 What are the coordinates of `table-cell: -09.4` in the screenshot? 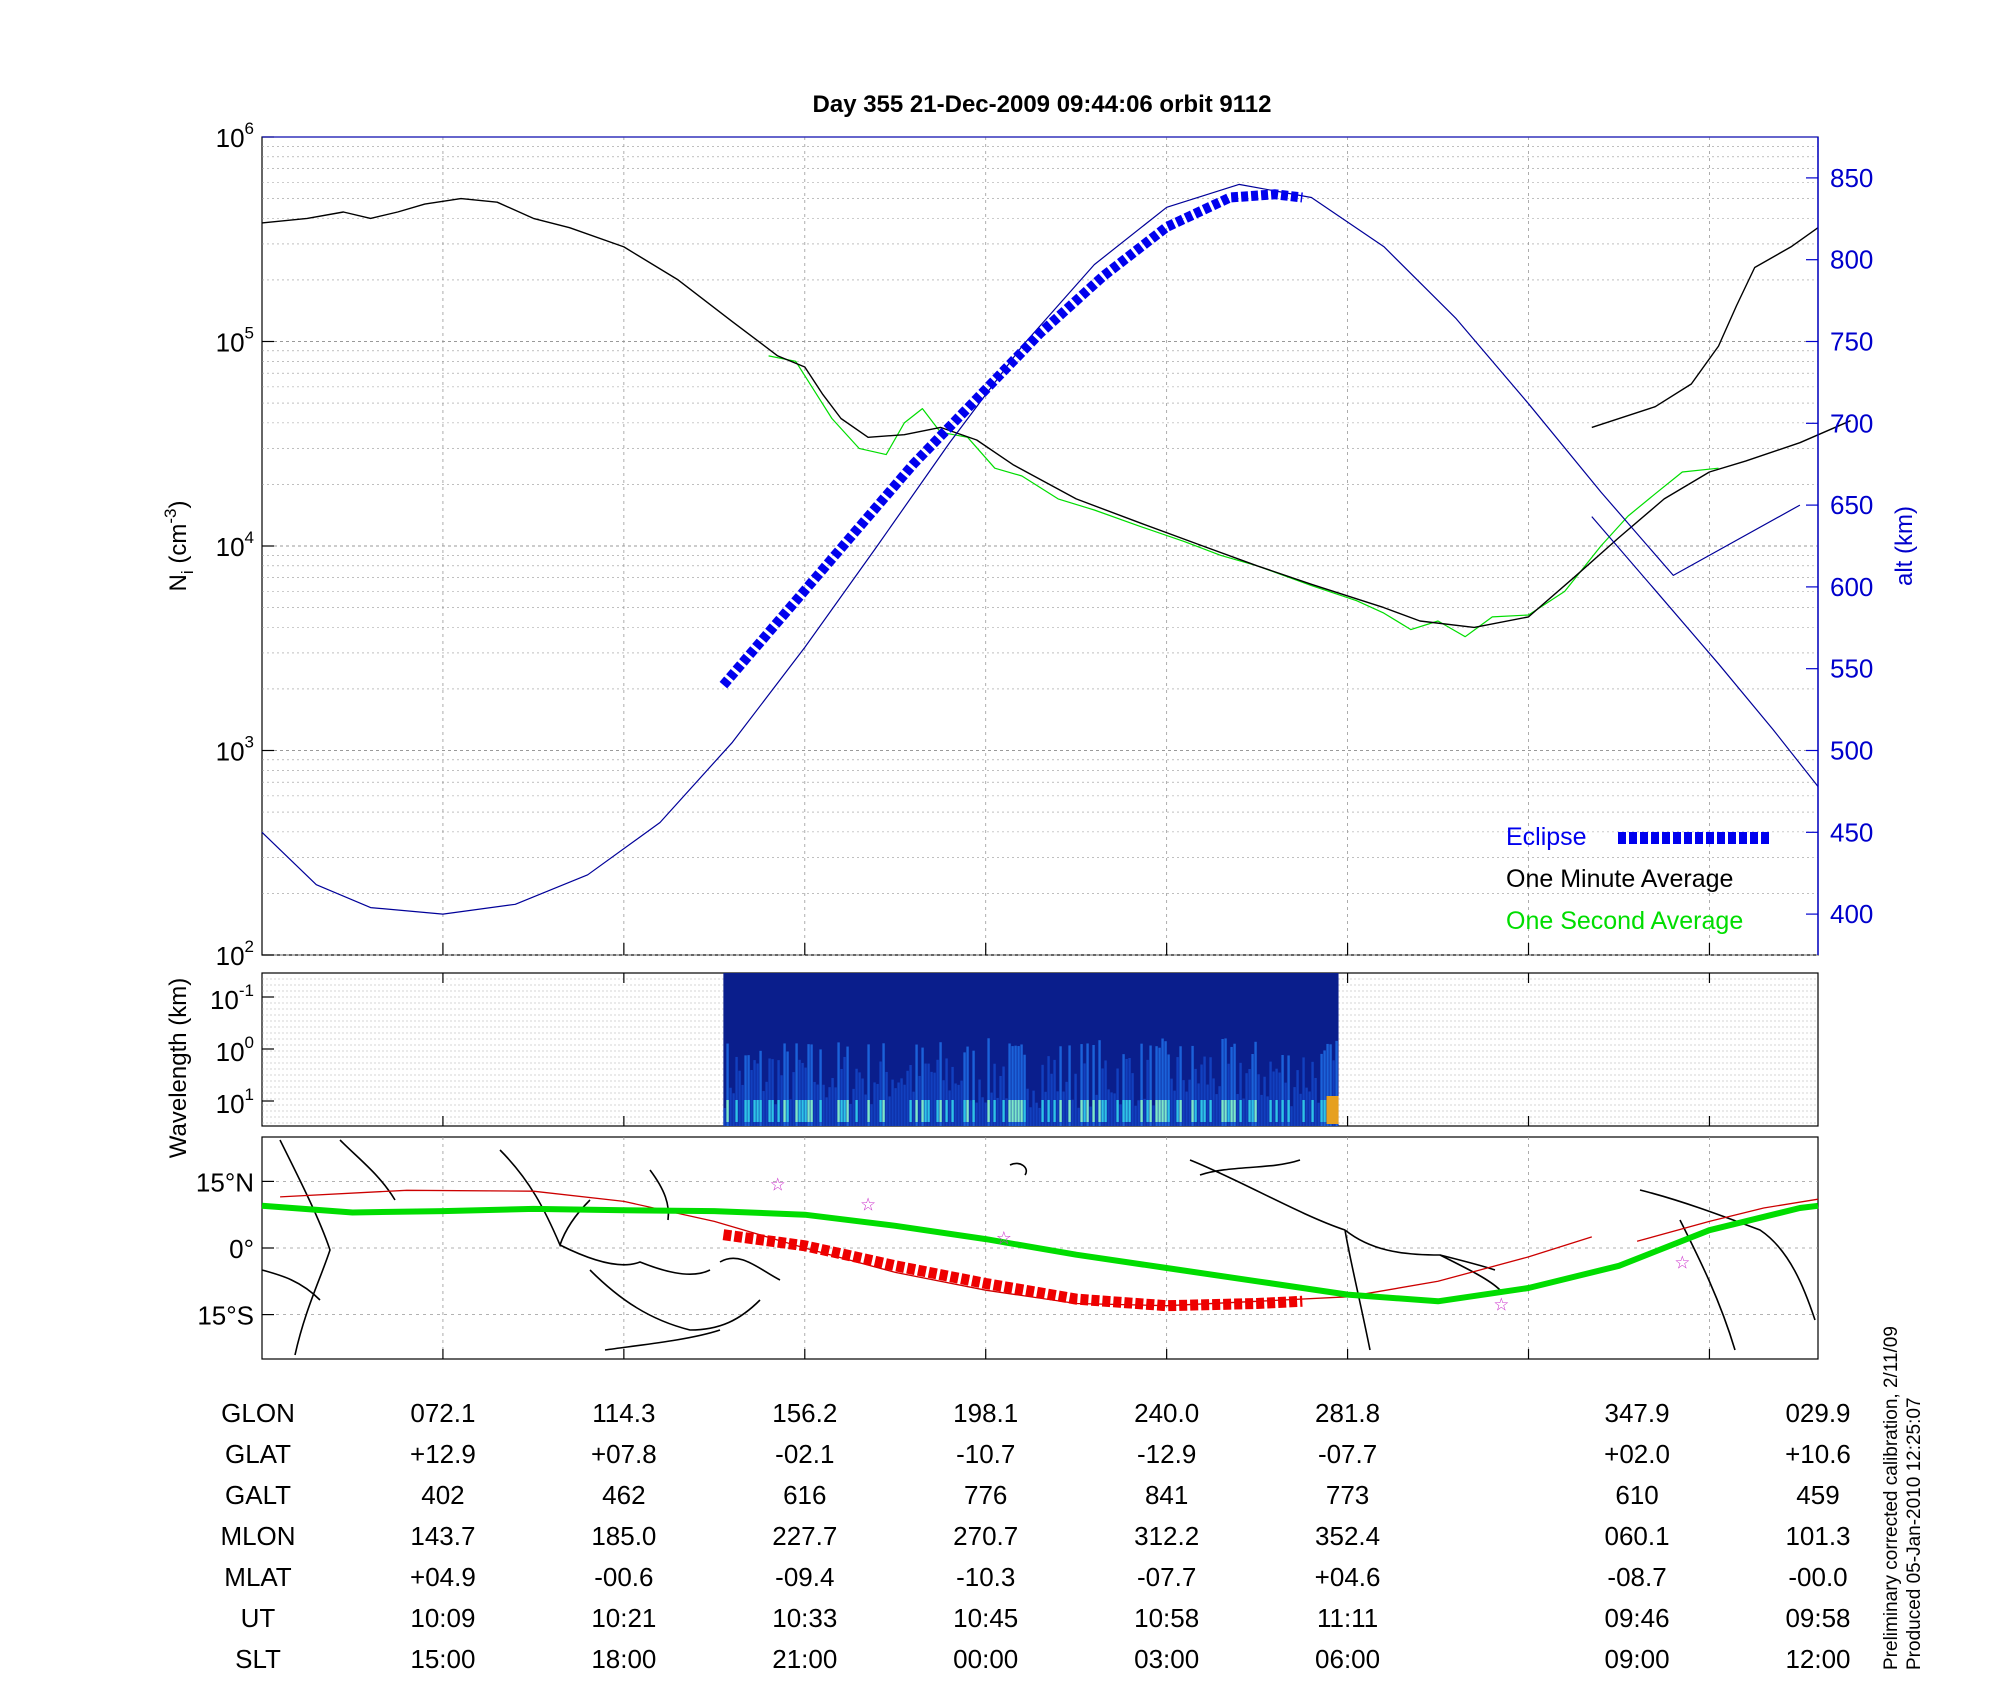 It's located at (804, 1577).